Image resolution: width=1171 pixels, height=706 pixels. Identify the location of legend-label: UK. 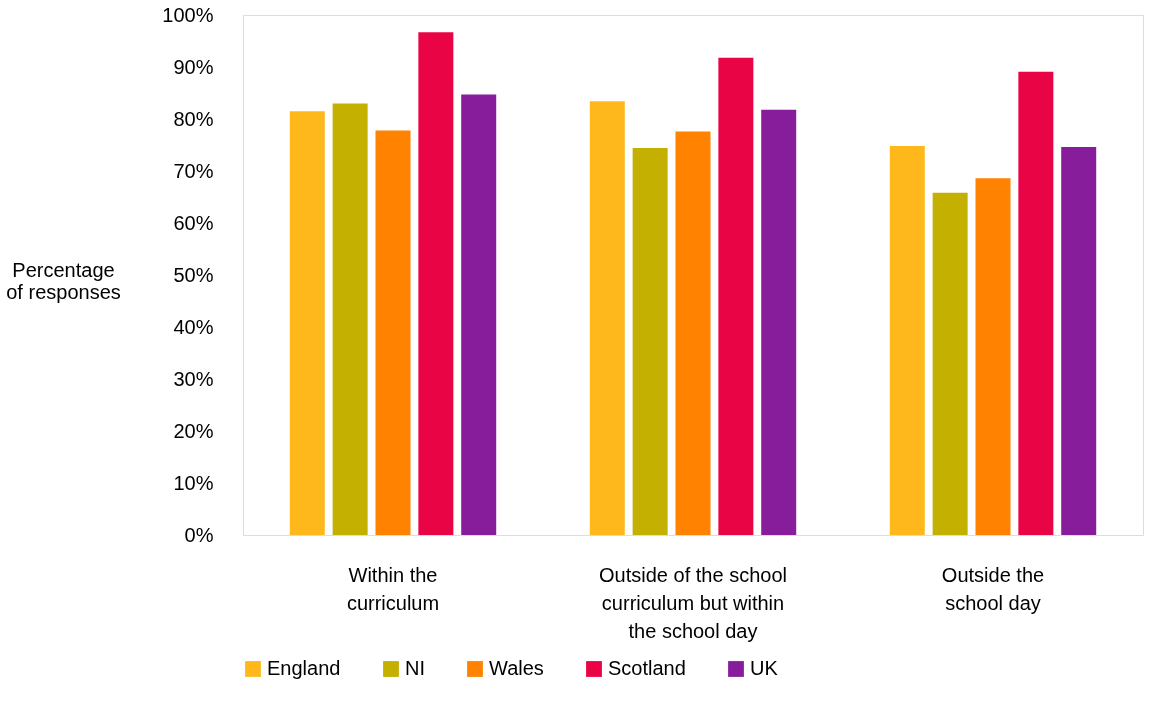
(764, 668).